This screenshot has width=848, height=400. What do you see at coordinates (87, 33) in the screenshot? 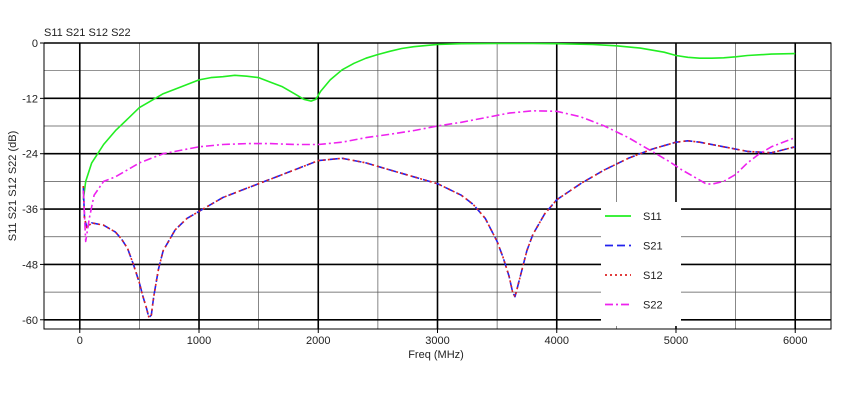
I see `chart-title: S11 S21 S12 S22` at bounding box center [87, 33].